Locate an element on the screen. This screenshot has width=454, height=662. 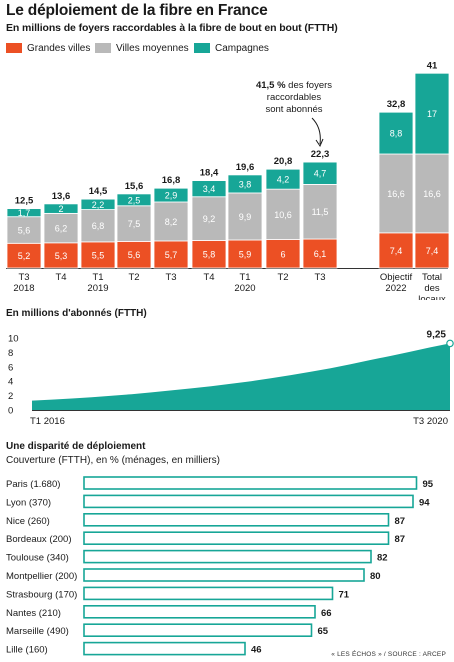
city-name: Toulouse is located at coordinates (26, 558).